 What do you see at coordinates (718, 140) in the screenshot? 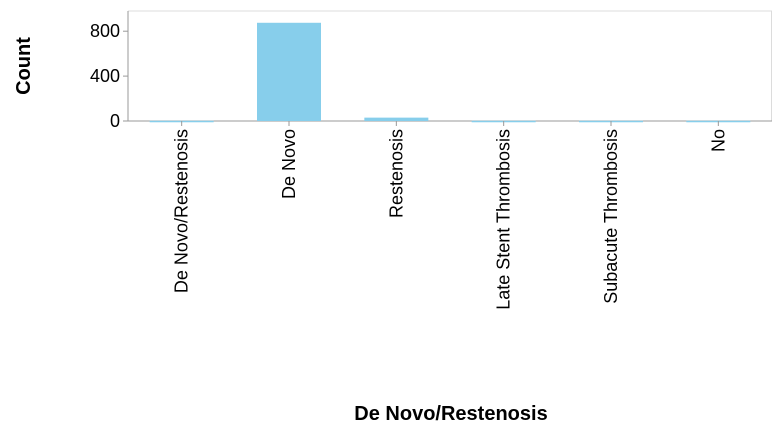
I see `x-tick-label: No` at bounding box center [718, 140].